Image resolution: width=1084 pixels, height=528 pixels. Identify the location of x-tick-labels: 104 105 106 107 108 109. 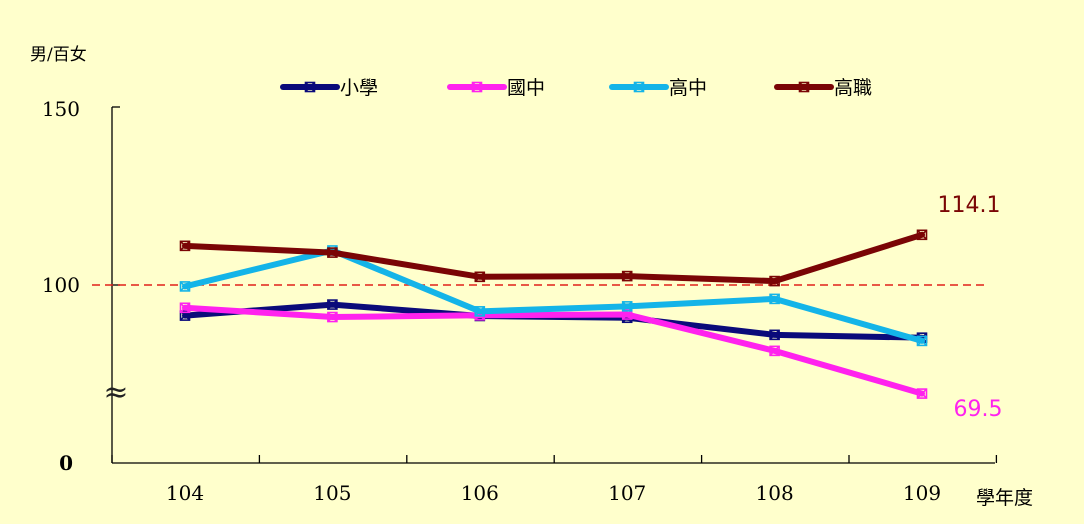
(553, 493).